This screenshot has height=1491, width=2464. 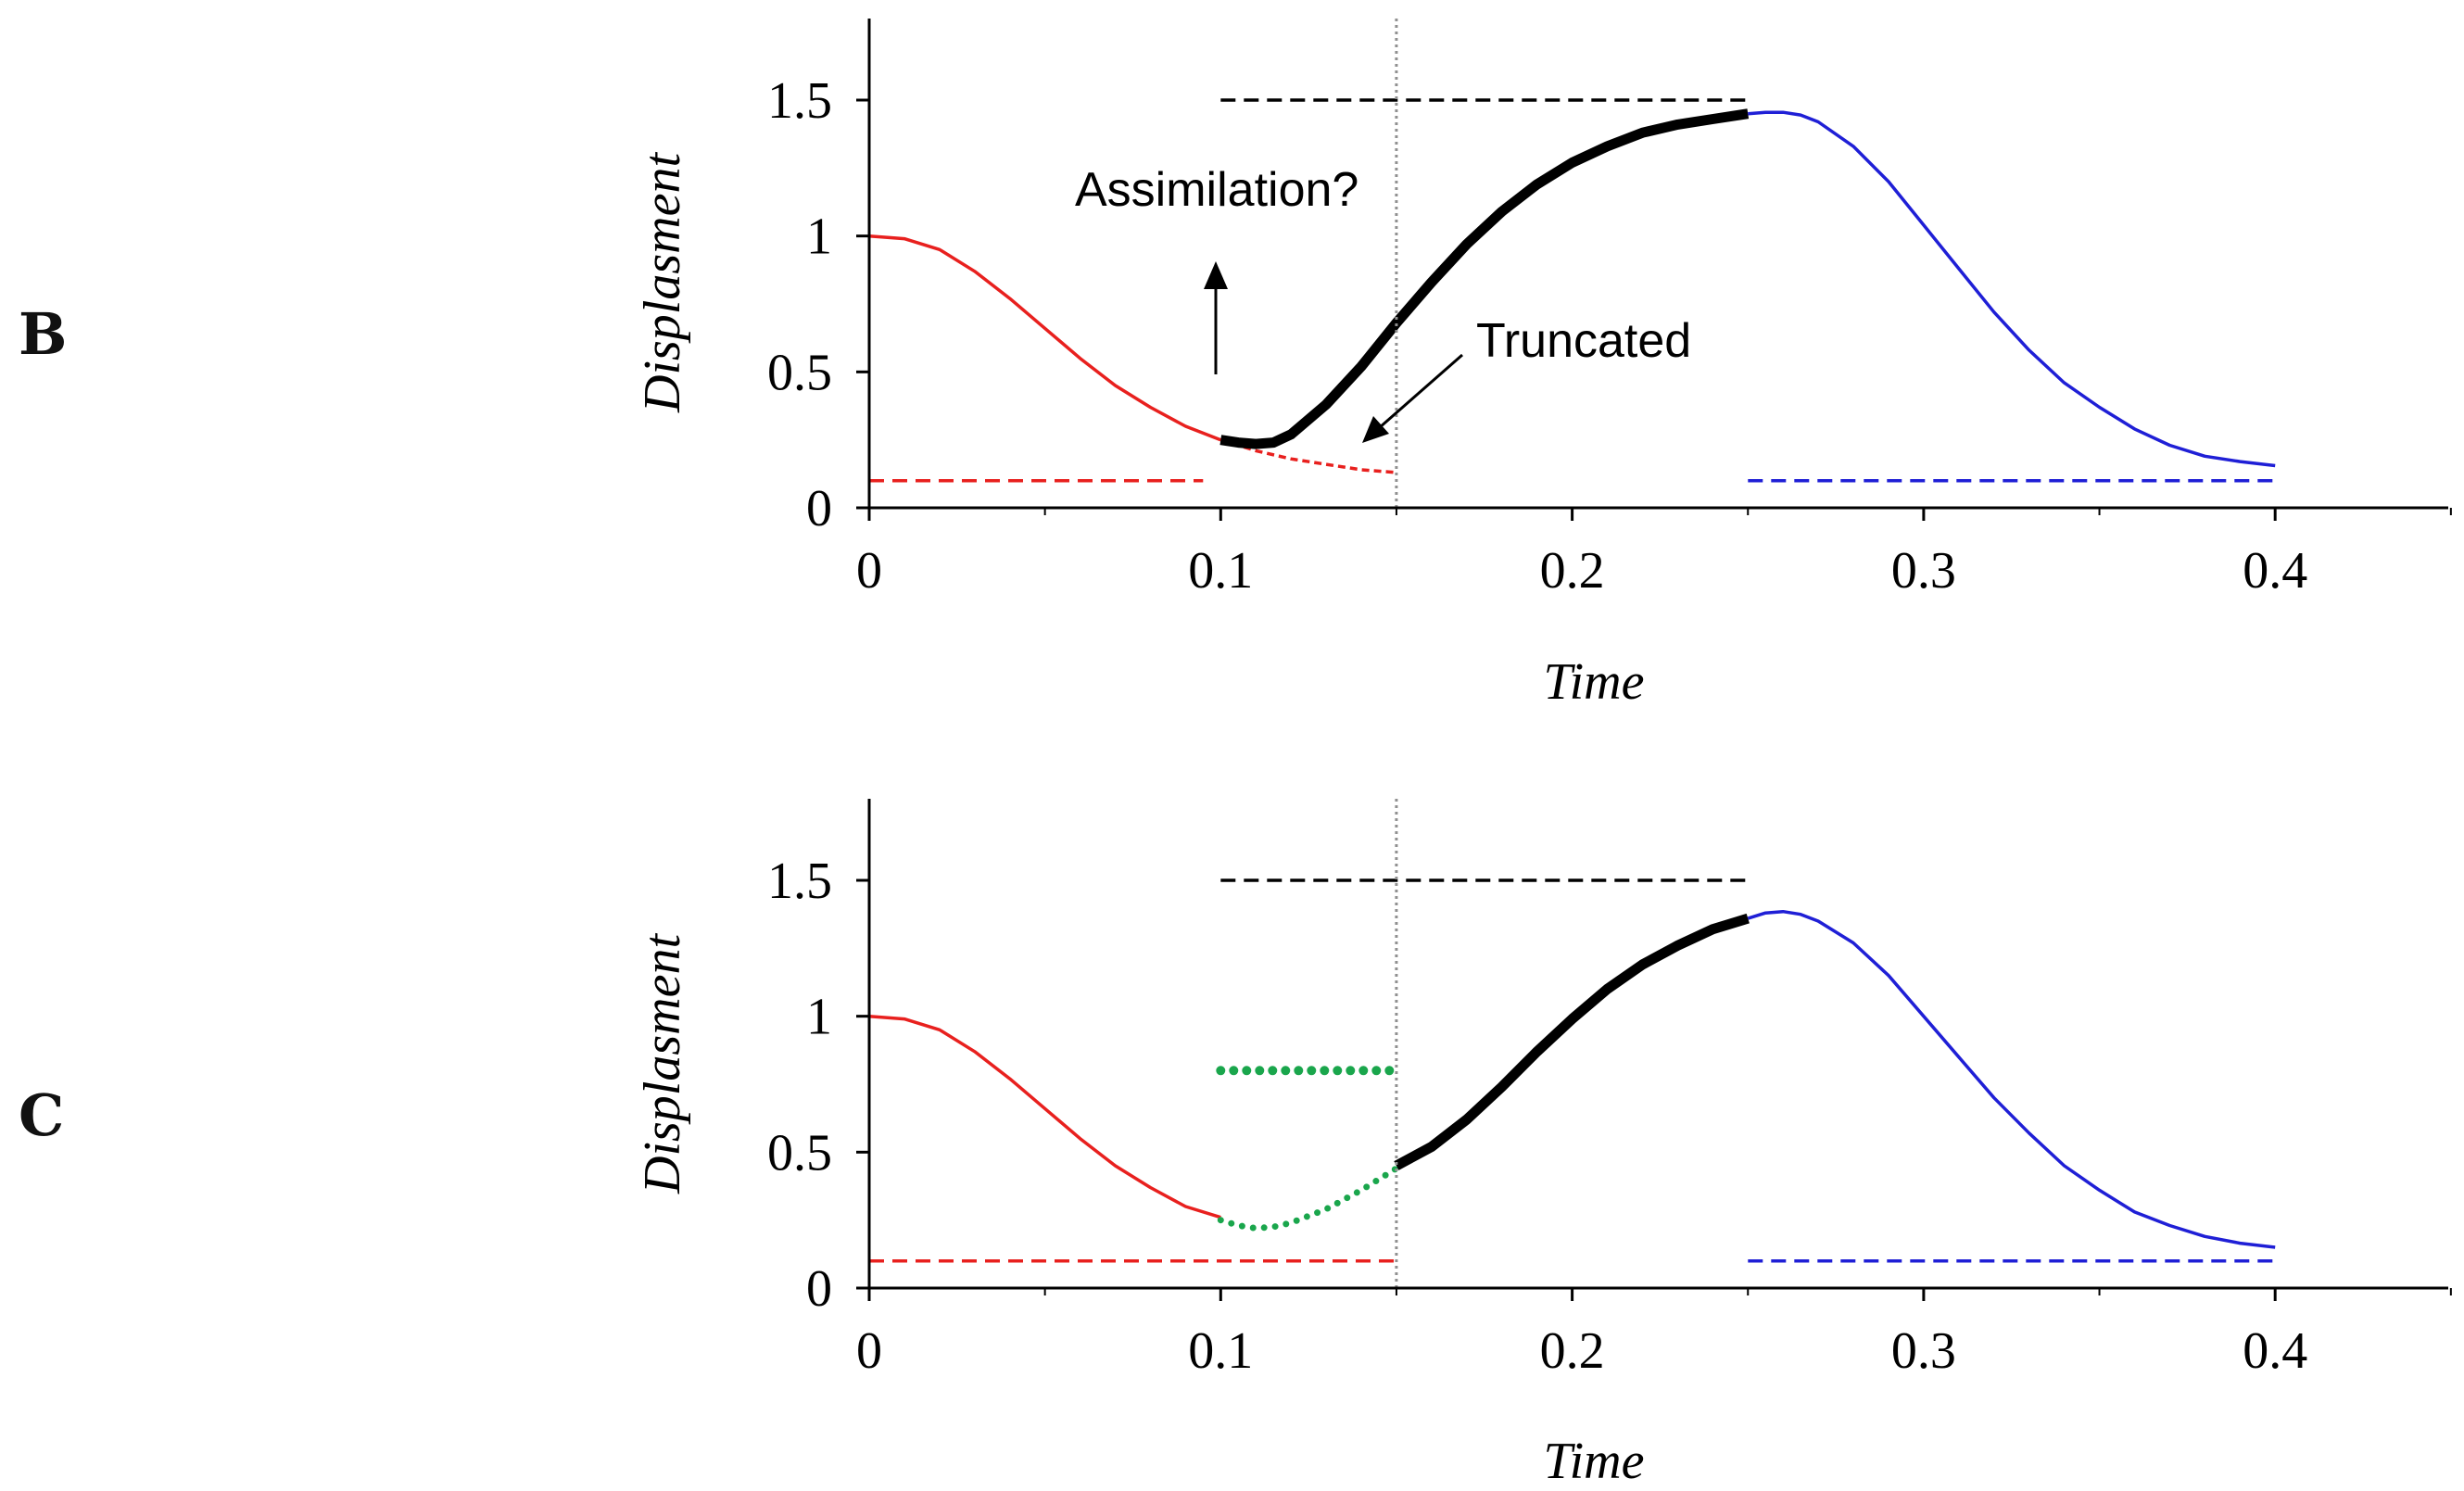 What do you see at coordinates (42, 1115) in the screenshot?
I see `panel-letter-c: C` at bounding box center [42, 1115].